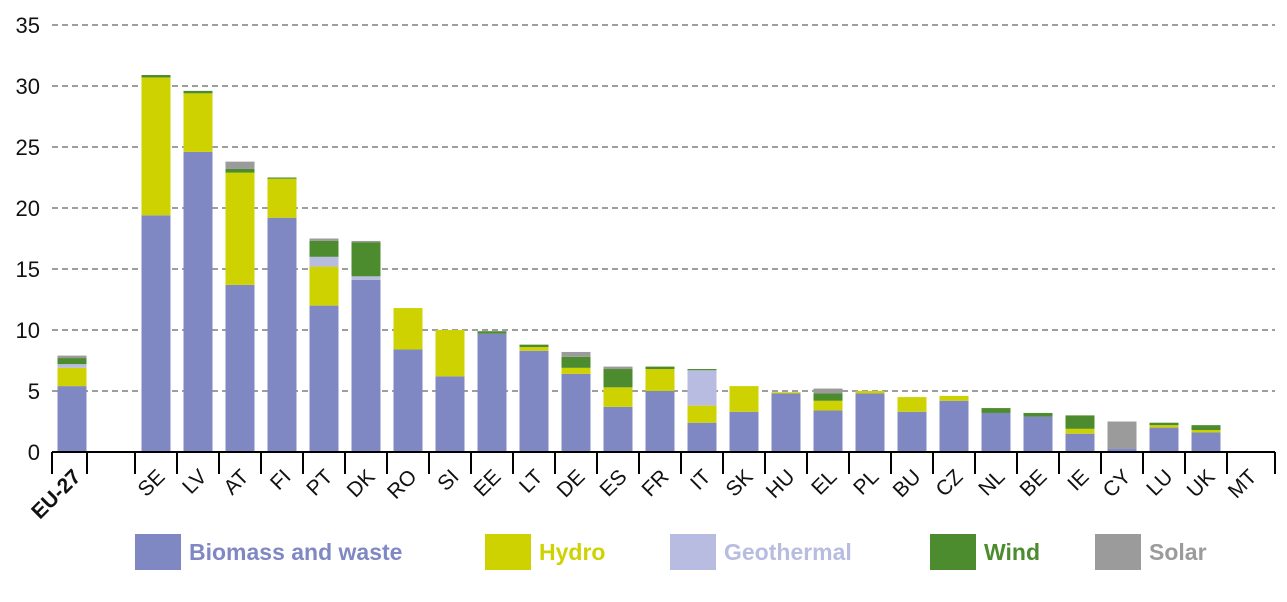  I want to click on bar-uk-biomass-and-waste, so click(1206, 442).